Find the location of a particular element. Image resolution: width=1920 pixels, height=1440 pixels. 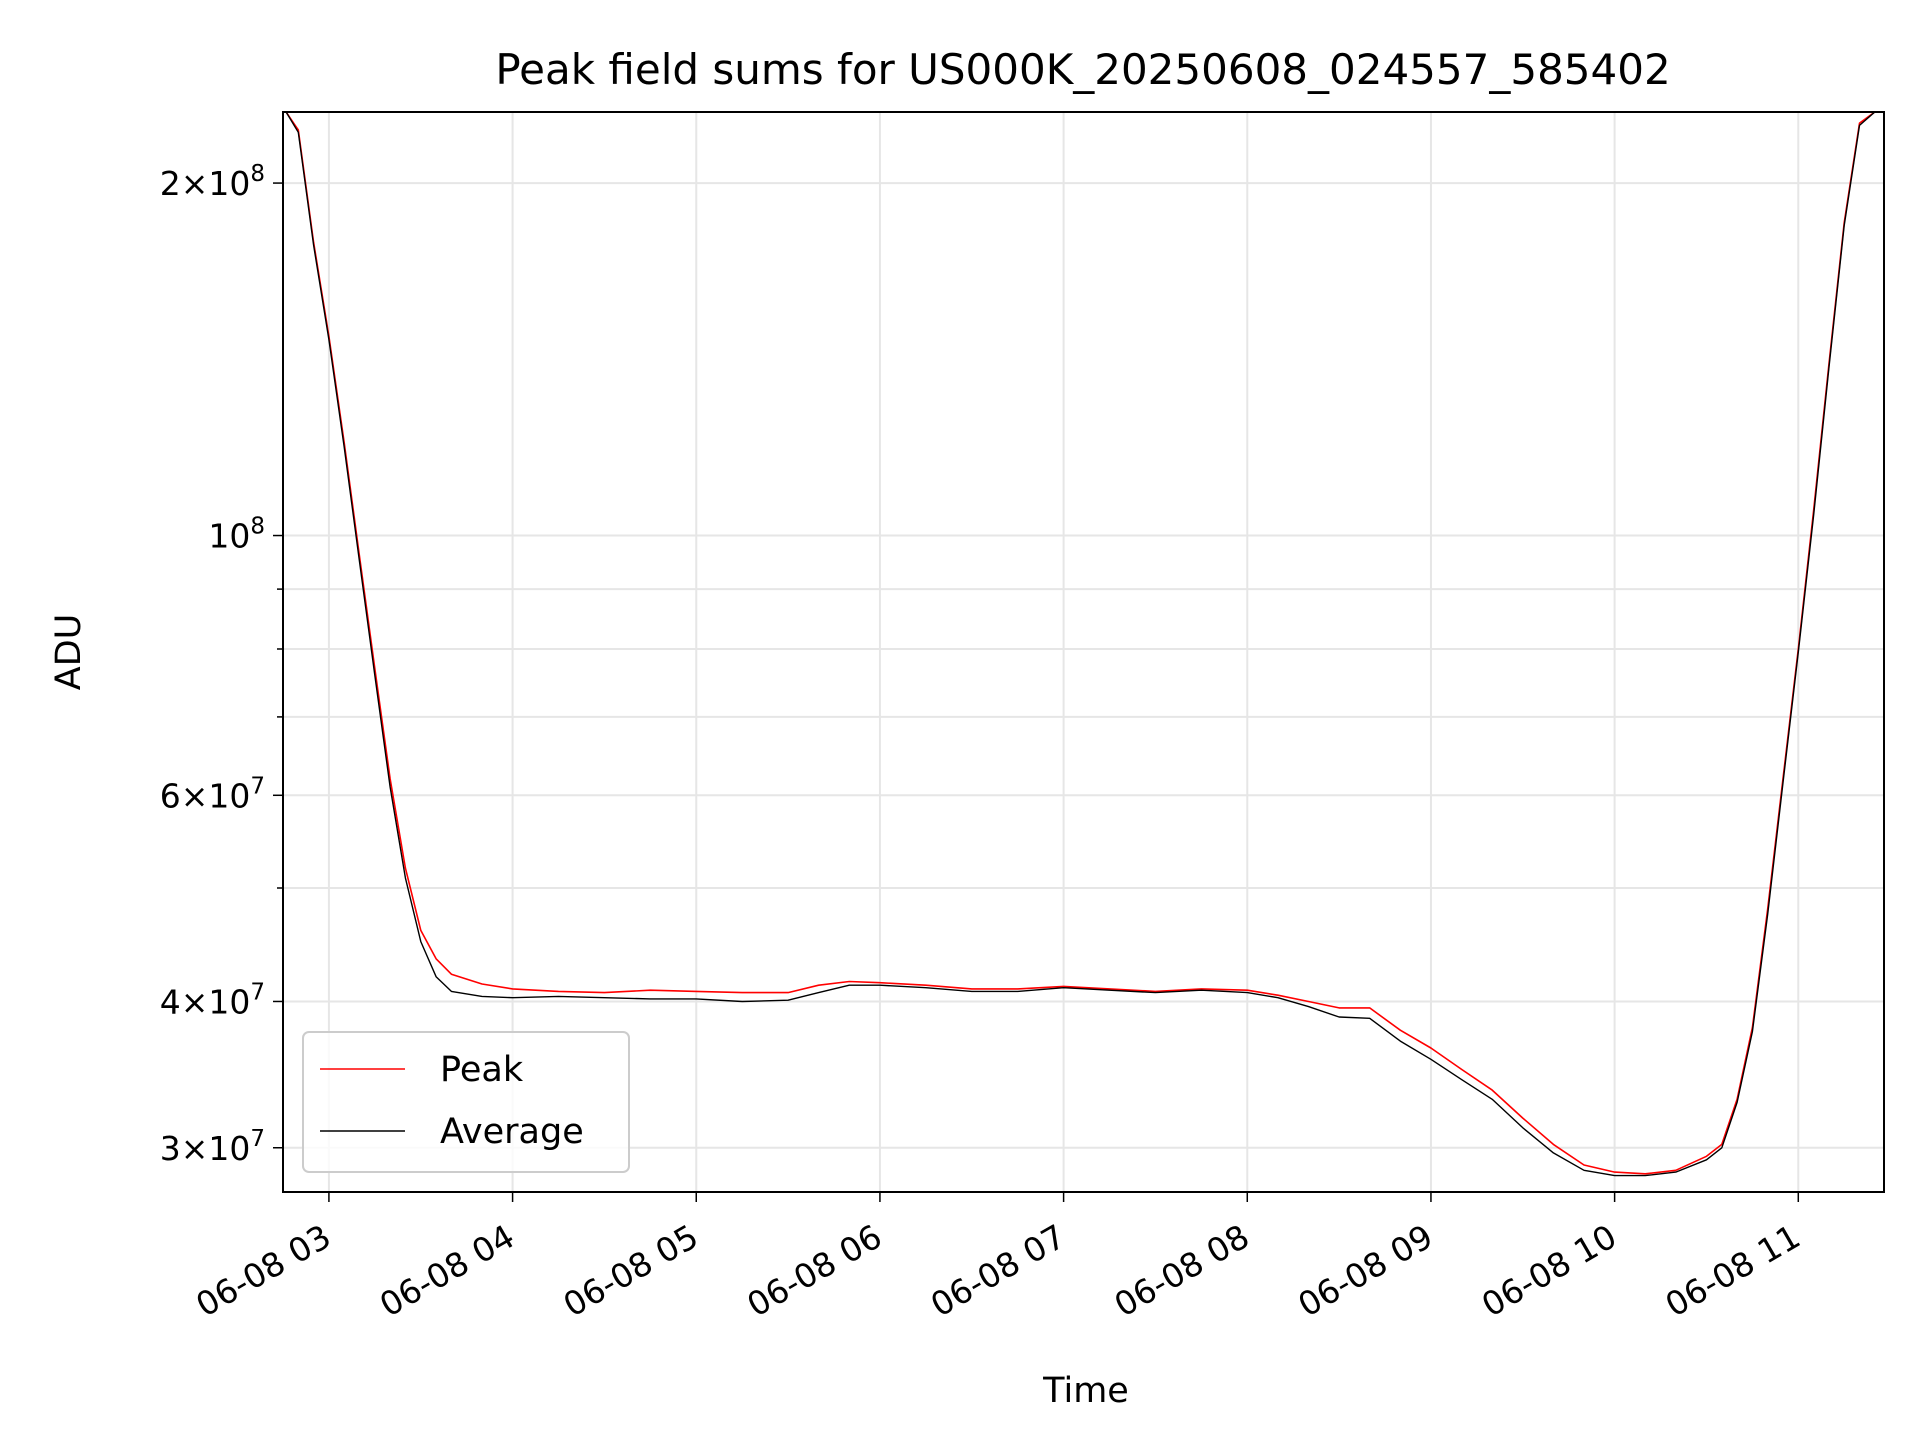

legend-box is located at coordinates (466, 1102).